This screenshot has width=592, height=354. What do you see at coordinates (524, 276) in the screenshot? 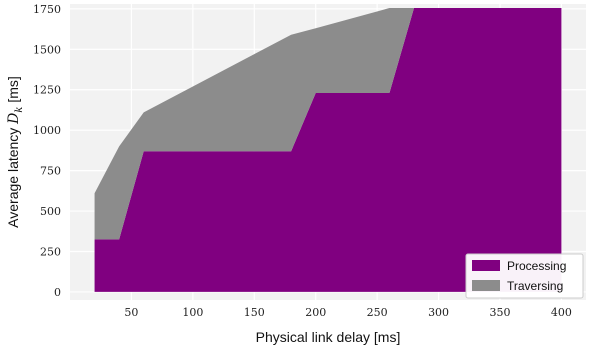
I see `legend: Processing Traversing` at bounding box center [524, 276].